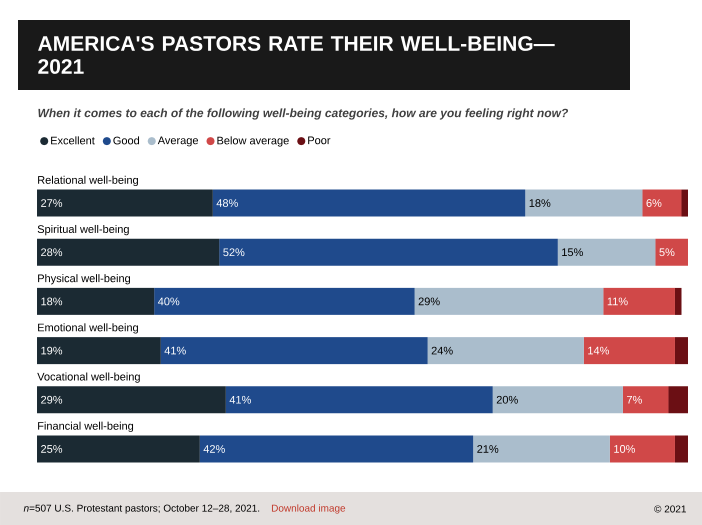 Image resolution: width=702 pixels, height=525 pixels. What do you see at coordinates (654, 203) in the screenshot?
I see `data-label: 6%` at bounding box center [654, 203].